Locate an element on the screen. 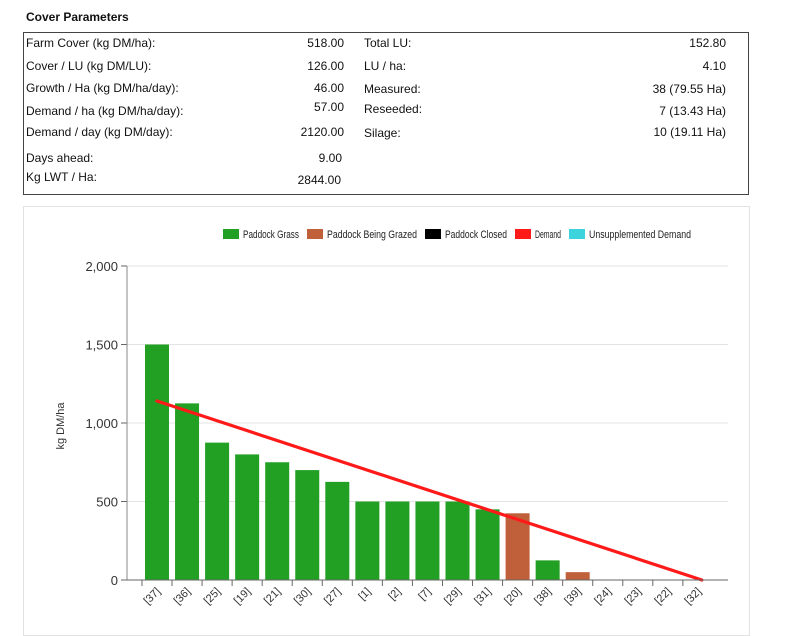 The height and width of the screenshot is (636, 790). param-value: 152.80 is located at coordinates (707, 43).